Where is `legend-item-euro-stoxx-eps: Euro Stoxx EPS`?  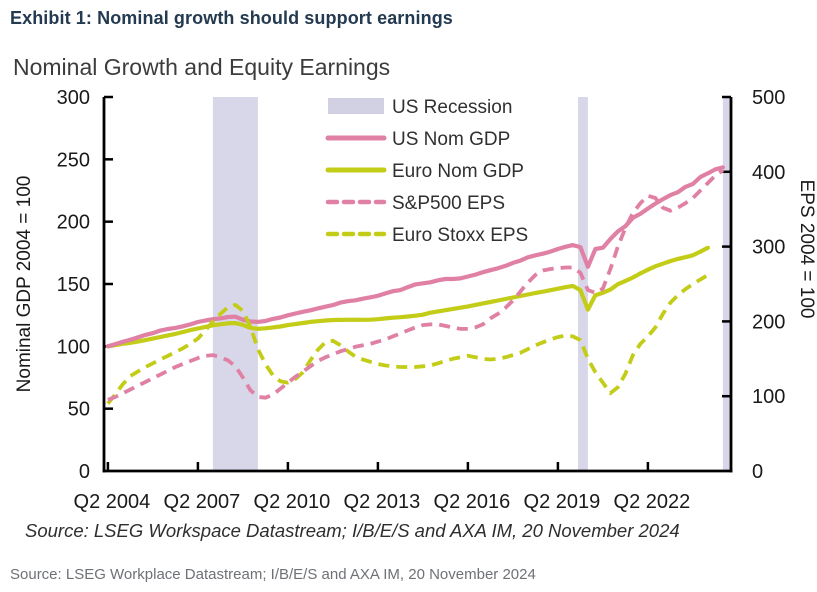 legend-item-euro-stoxx-eps: Euro Stoxx EPS is located at coordinates (426, 235).